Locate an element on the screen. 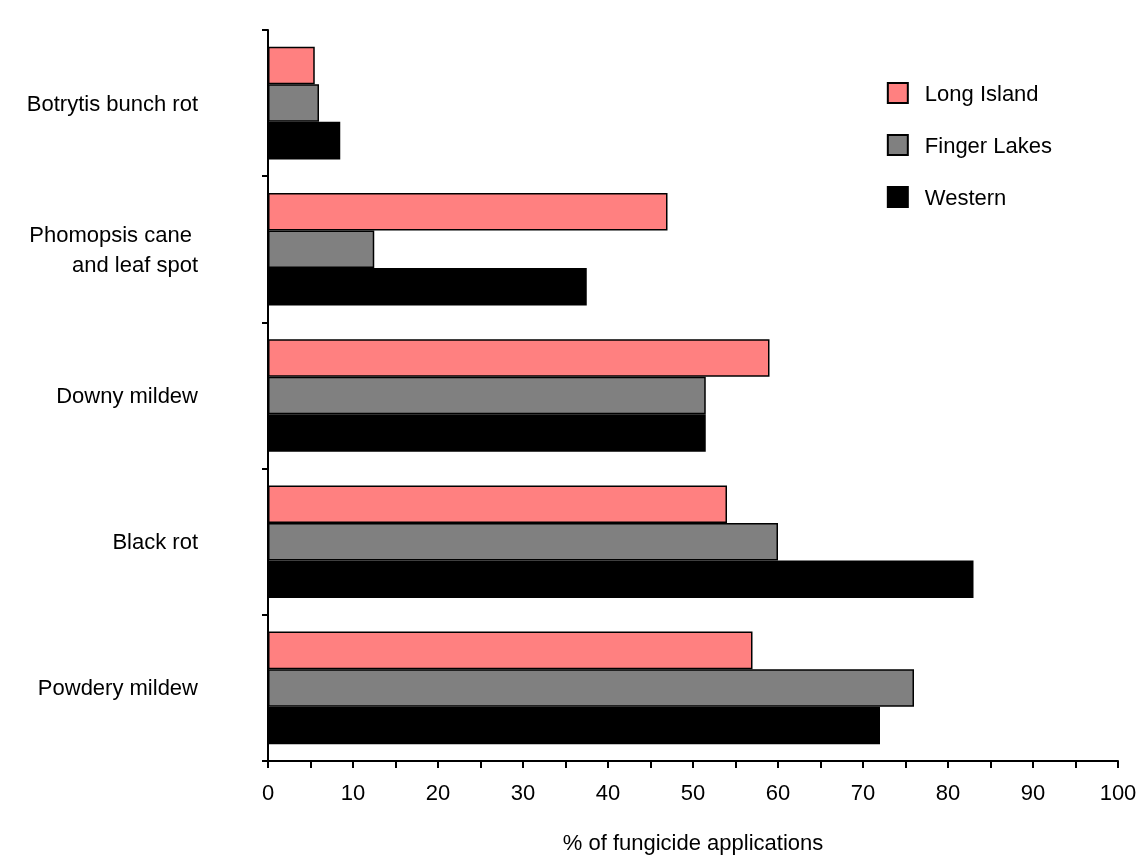 The width and height of the screenshot is (1143, 858). x-tick-label: 0 is located at coordinates (268, 792).